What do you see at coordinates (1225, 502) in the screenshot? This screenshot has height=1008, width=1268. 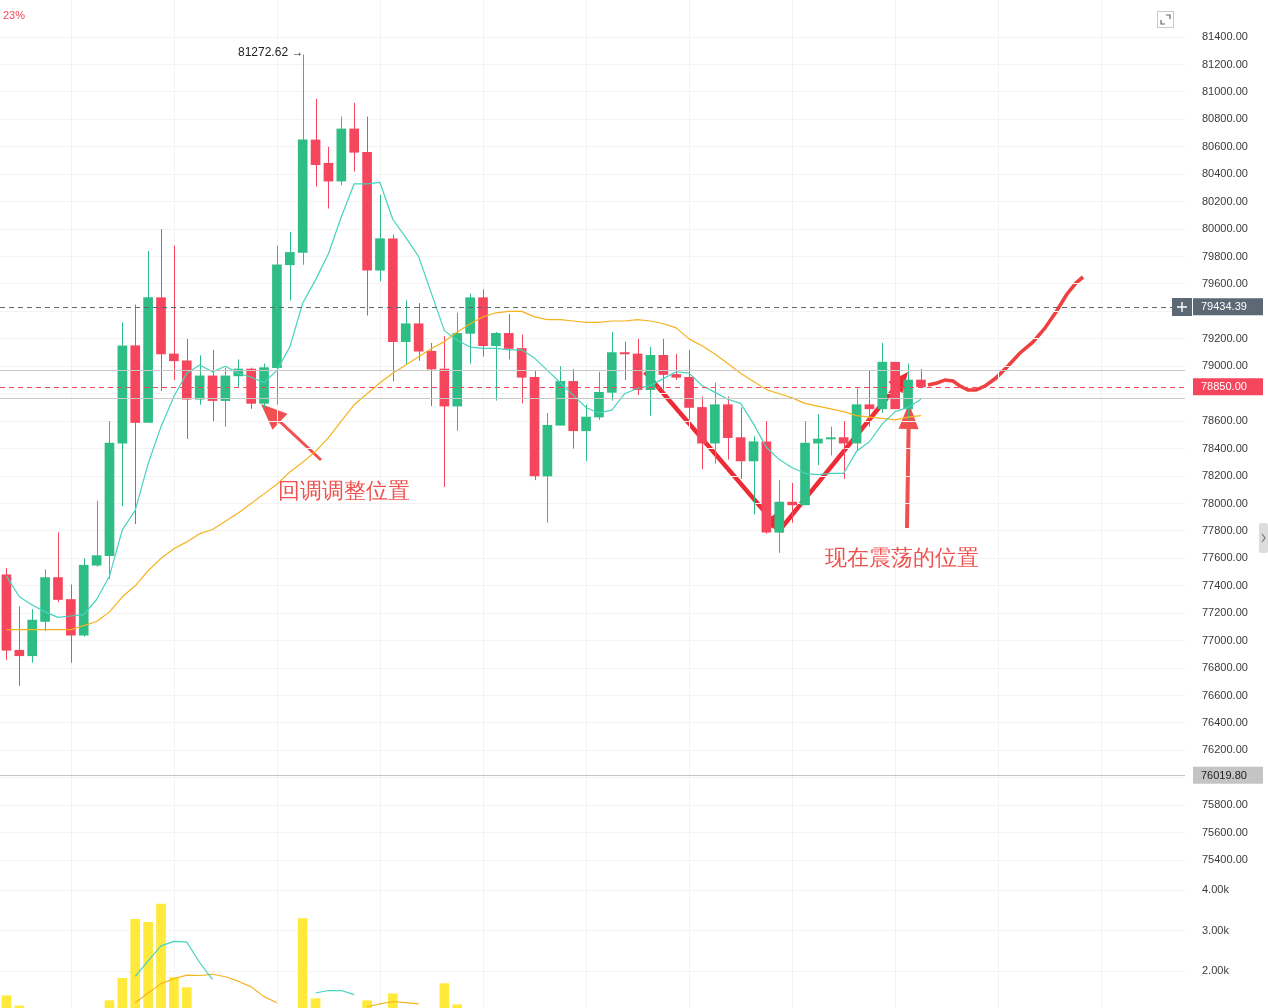 I see `y-tick-label: 78000.00` at bounding box center [1225, 502].